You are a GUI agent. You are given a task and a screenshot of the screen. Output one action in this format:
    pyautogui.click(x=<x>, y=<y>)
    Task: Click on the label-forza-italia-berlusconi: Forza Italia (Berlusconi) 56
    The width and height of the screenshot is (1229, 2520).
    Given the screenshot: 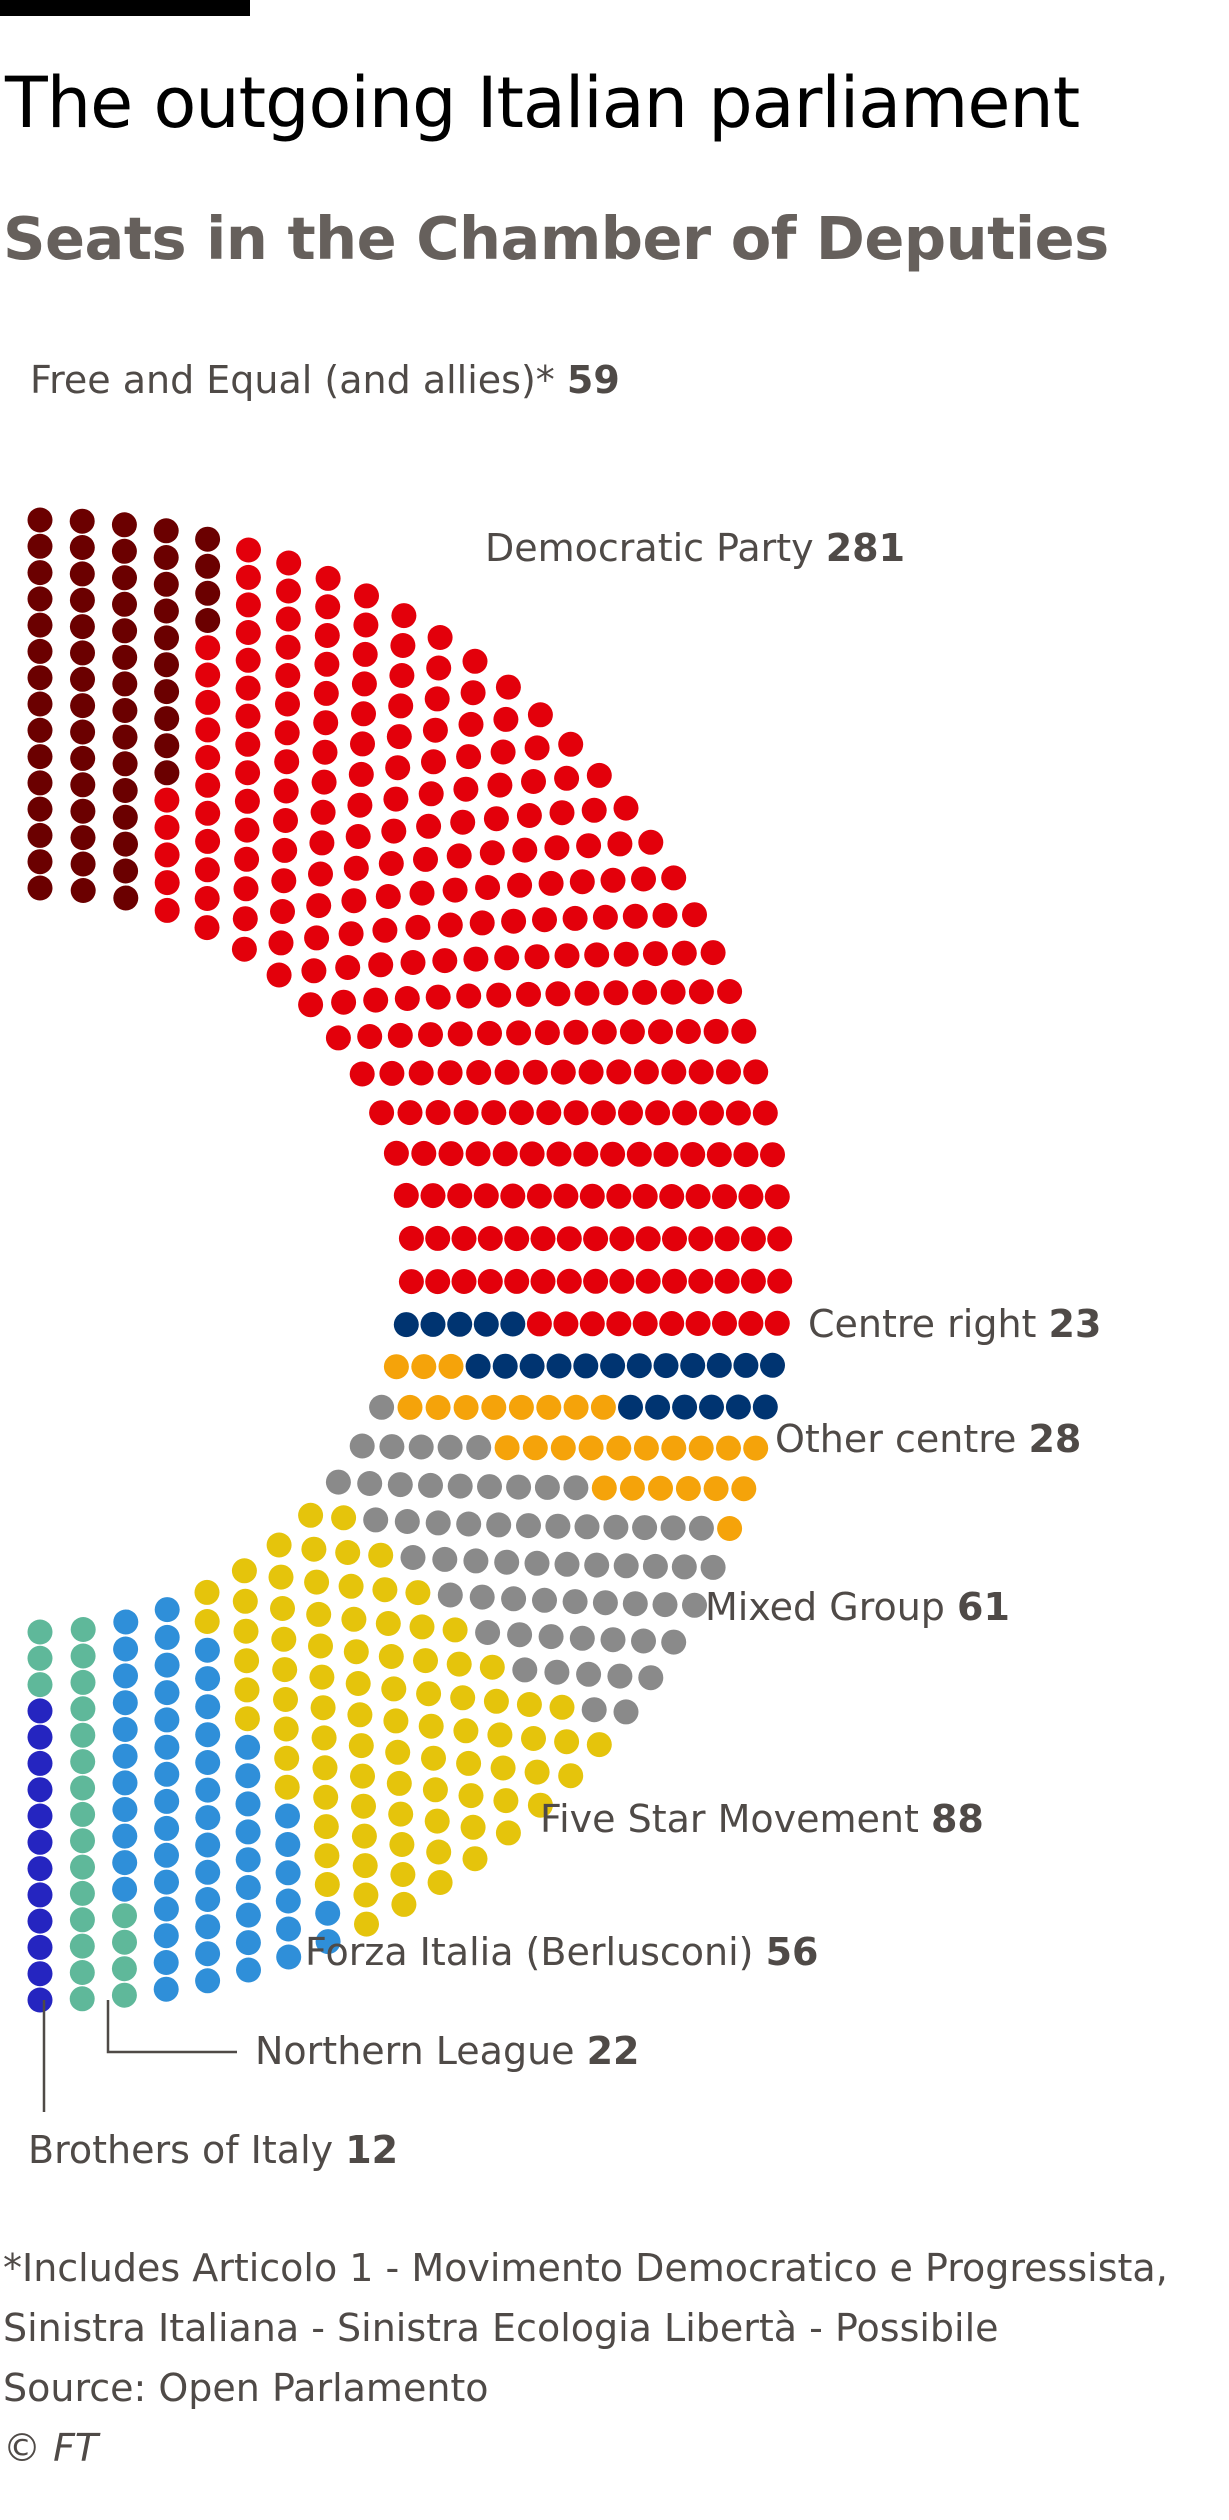 What is the action you would take?
    pyautogui.click(x=561, y=1952)
    